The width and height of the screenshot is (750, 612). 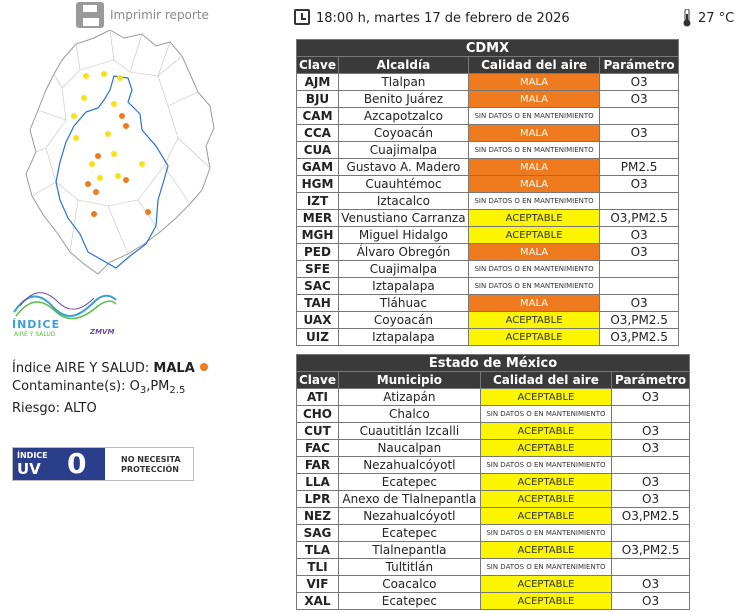 I want to click on uv-index-panel: ÍNDICE UV 0 NO NECESITA PROTECCIÓN, so click(x=103, y=464).